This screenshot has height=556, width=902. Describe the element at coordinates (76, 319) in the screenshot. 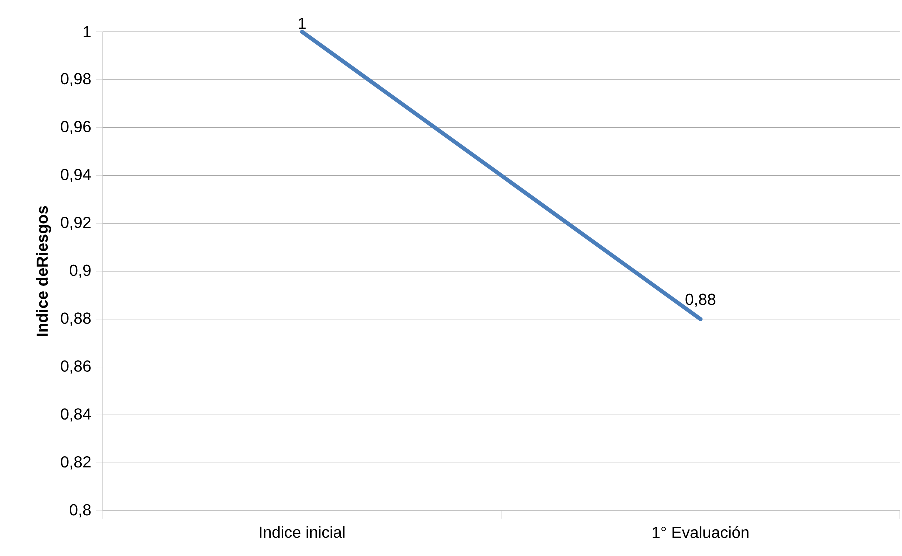

I see `y-tick-label: 0,88` at that location.